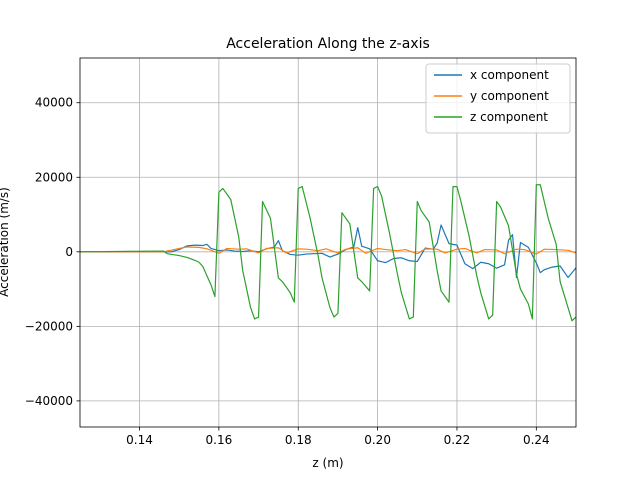 This screenshot has width=640, height=480. Describe the element at coordinates (219, 440) in the screenshot. I see `x-tick-label: 0.16` at that location.